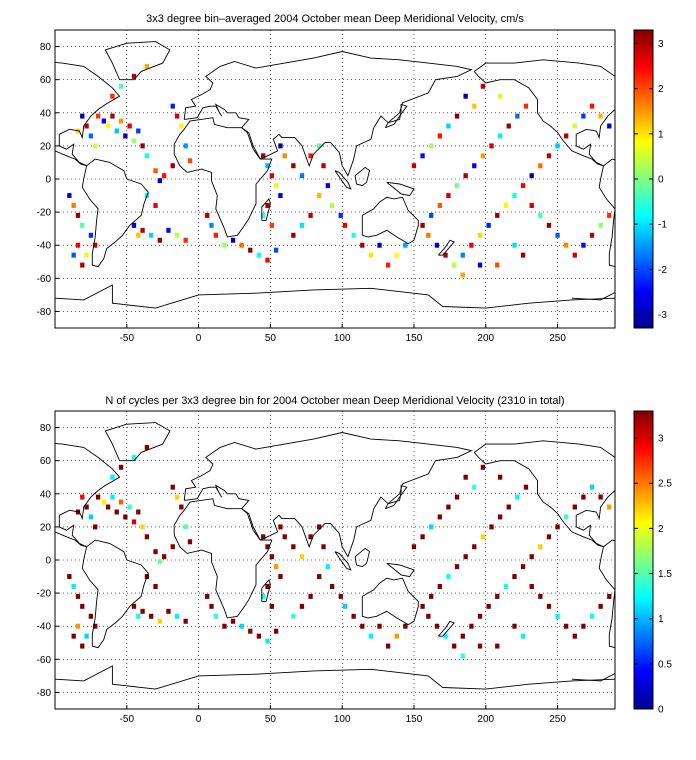  Describe the element at coordinates (661, 44) in the screenshot. I see `colorbar-tick-label: 3` at that location.